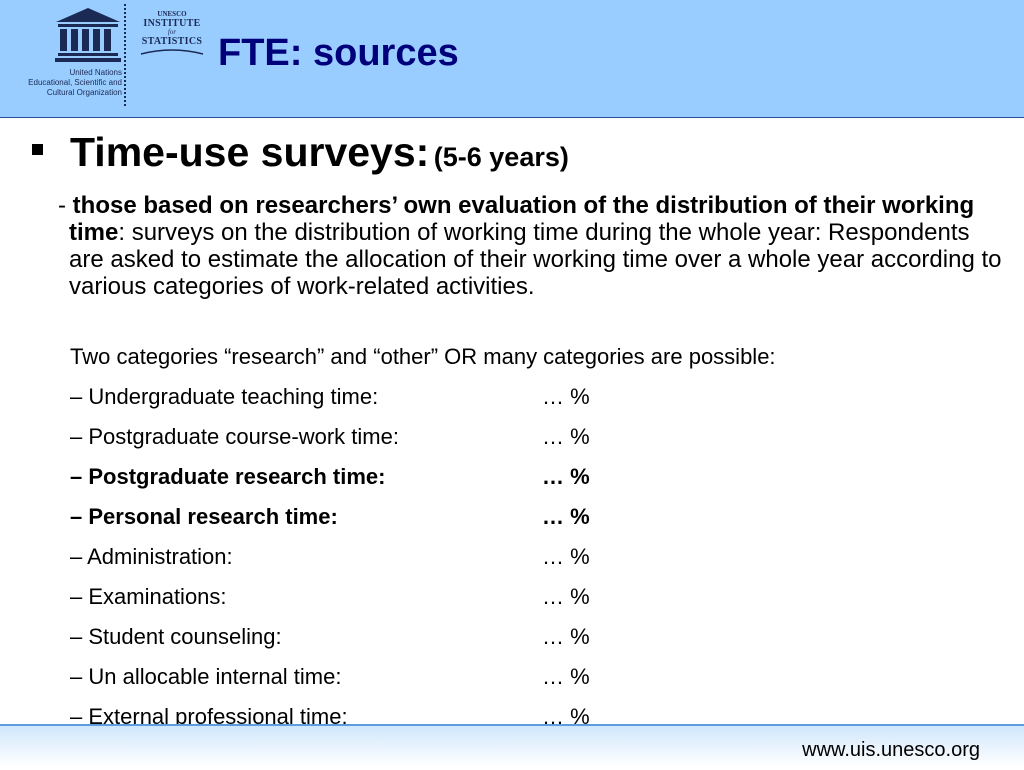  I want to click on footer-url: www.uis.unesco.org, so click(891, 750).